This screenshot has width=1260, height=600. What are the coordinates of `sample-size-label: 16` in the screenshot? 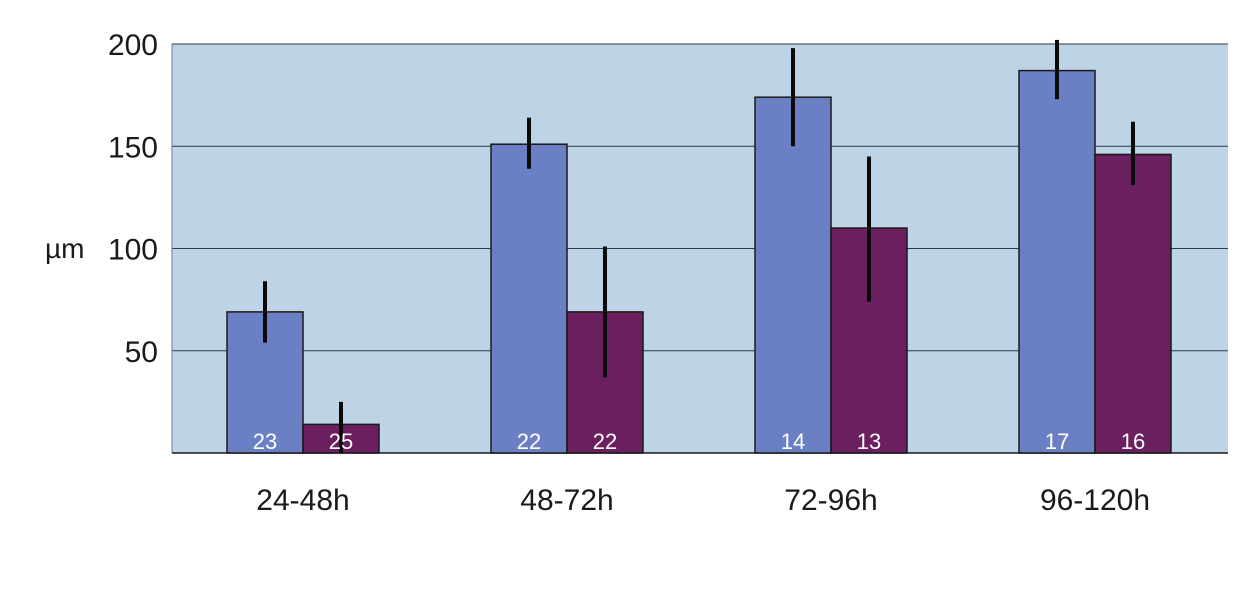 It's located at (1133, 441).